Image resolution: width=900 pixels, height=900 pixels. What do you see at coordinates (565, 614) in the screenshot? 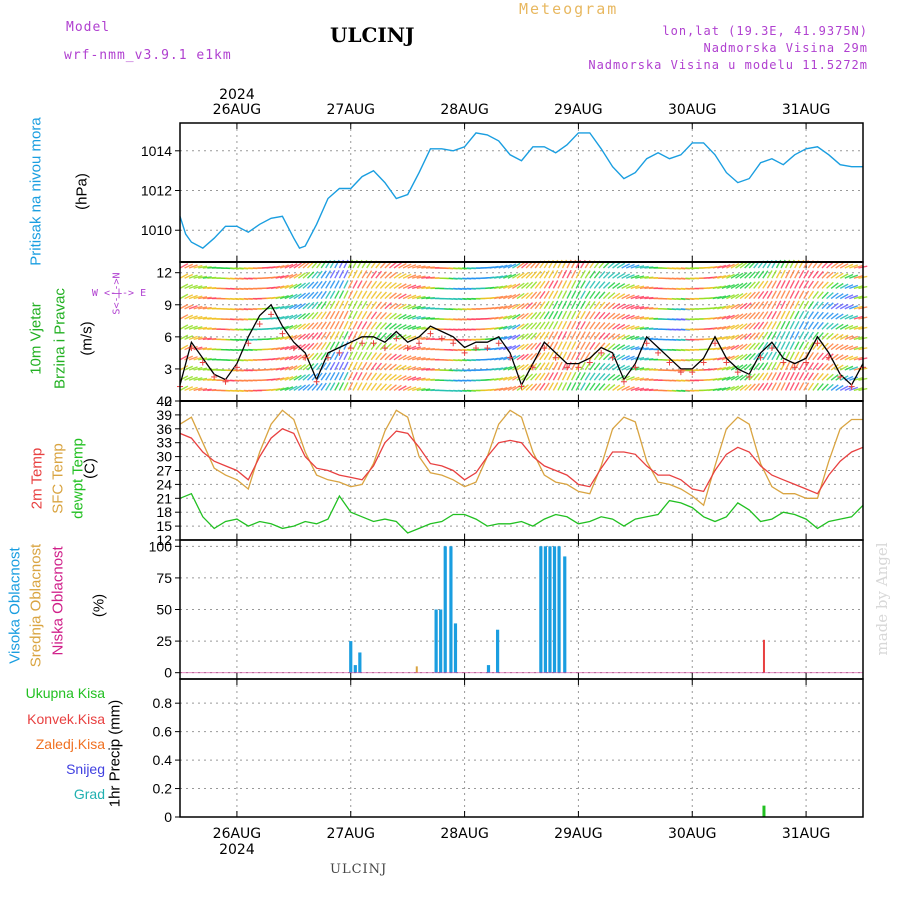
I see `cloud-high-bar` at bounding box center [565, 614].